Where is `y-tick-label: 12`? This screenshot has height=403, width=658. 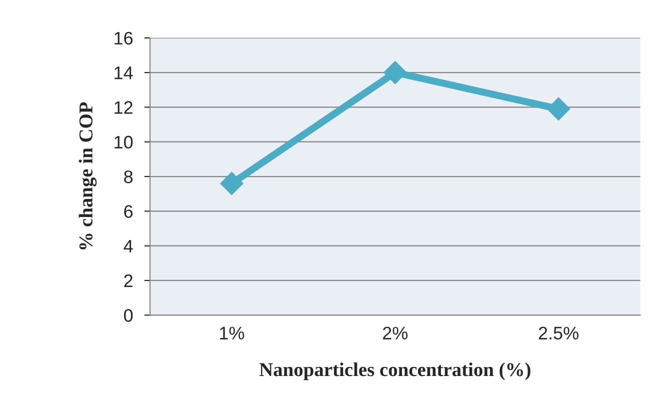 y-tick-label: 12 is located at coordinates (123, 107).